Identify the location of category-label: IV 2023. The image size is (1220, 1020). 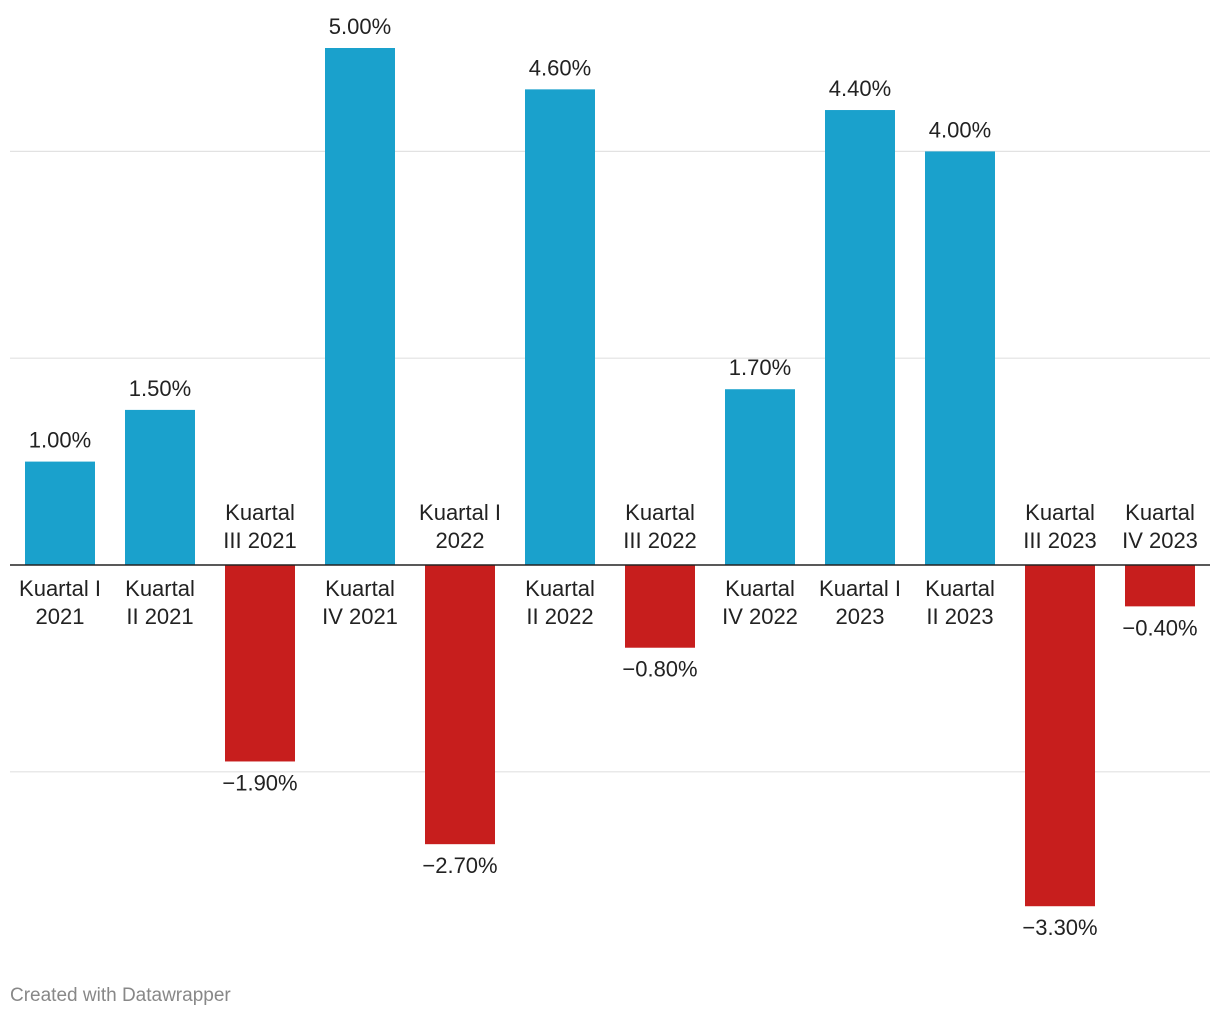
(1160, 540).